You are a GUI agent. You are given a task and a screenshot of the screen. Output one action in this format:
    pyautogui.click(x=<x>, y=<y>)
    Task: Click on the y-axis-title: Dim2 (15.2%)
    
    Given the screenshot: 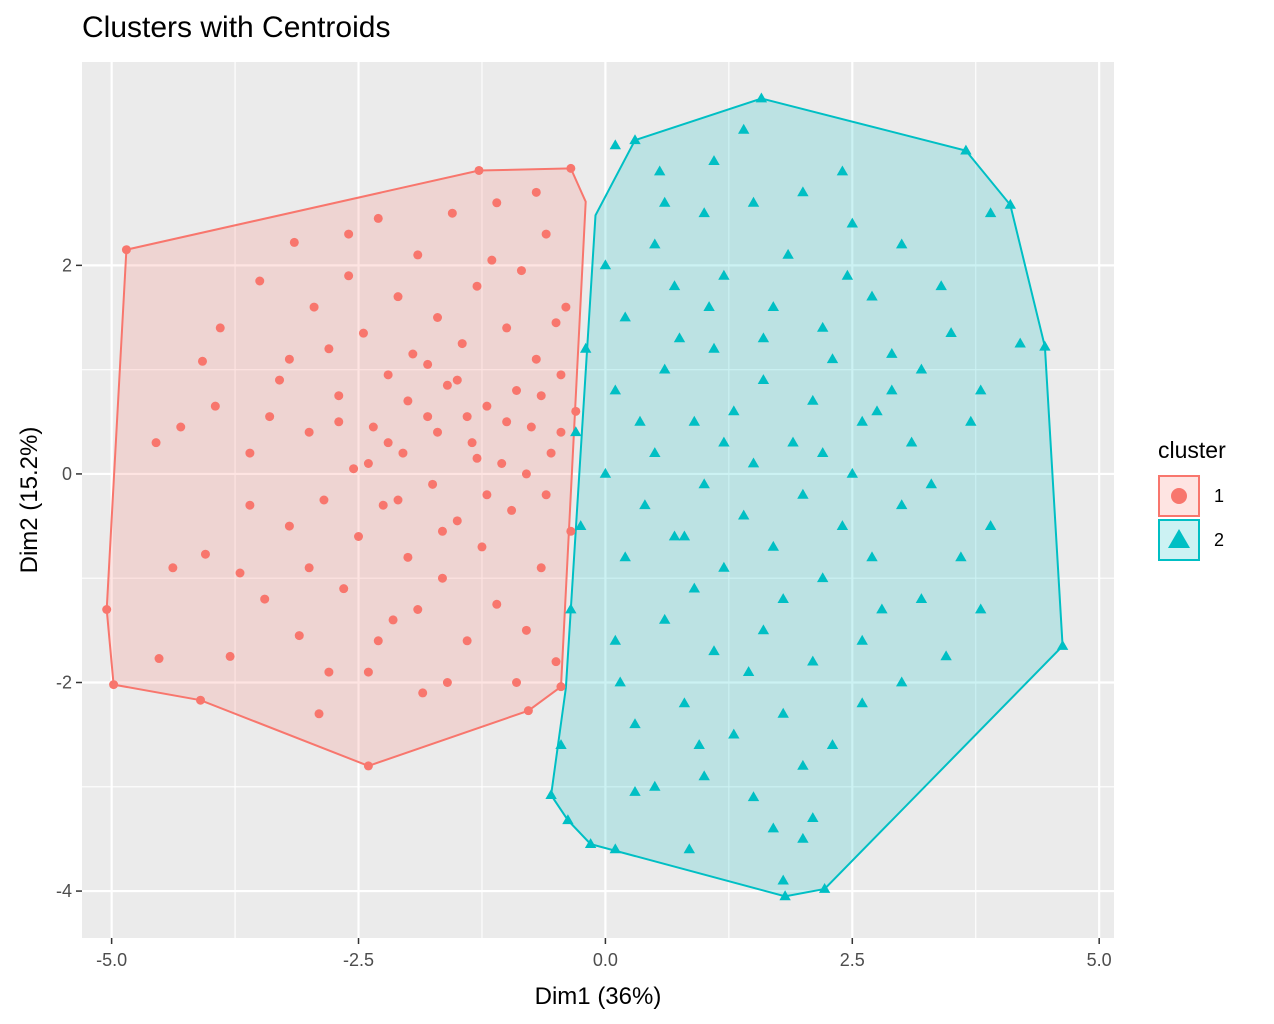 What is the action you would take?
    pyautogui.click(x=29, y=500)
    